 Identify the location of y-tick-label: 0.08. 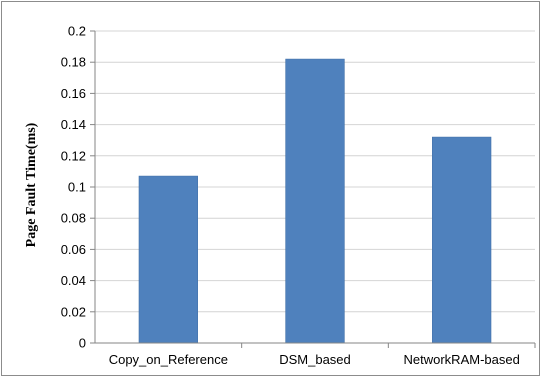
(73, 218).